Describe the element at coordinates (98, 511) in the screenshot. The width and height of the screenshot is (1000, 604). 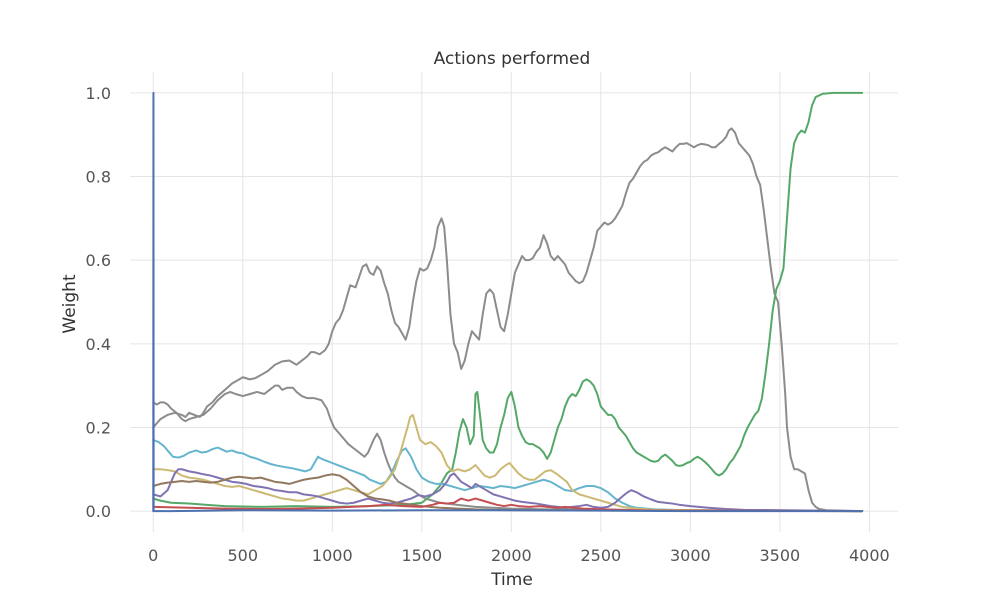
I see `y-tick-label: 0.0` at that location.